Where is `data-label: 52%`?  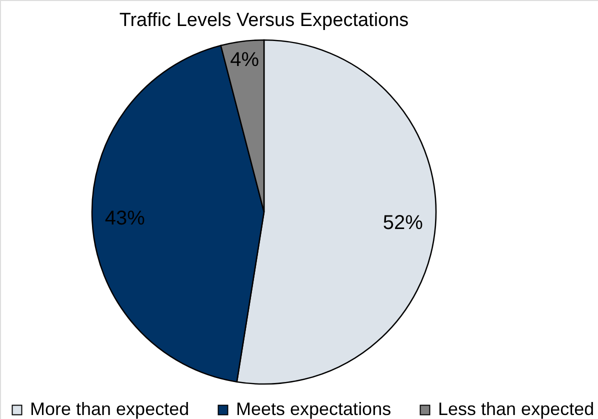
data-label: 52% is located at coordinates (403, 223).